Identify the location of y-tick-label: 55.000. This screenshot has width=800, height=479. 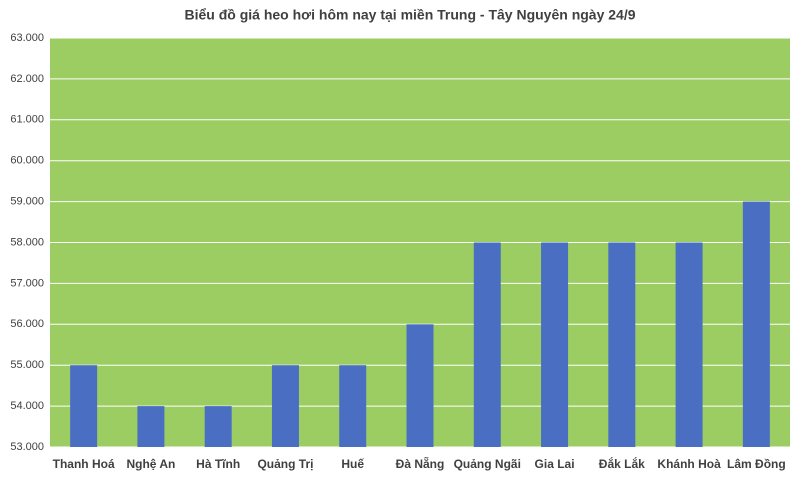
(27, 365).